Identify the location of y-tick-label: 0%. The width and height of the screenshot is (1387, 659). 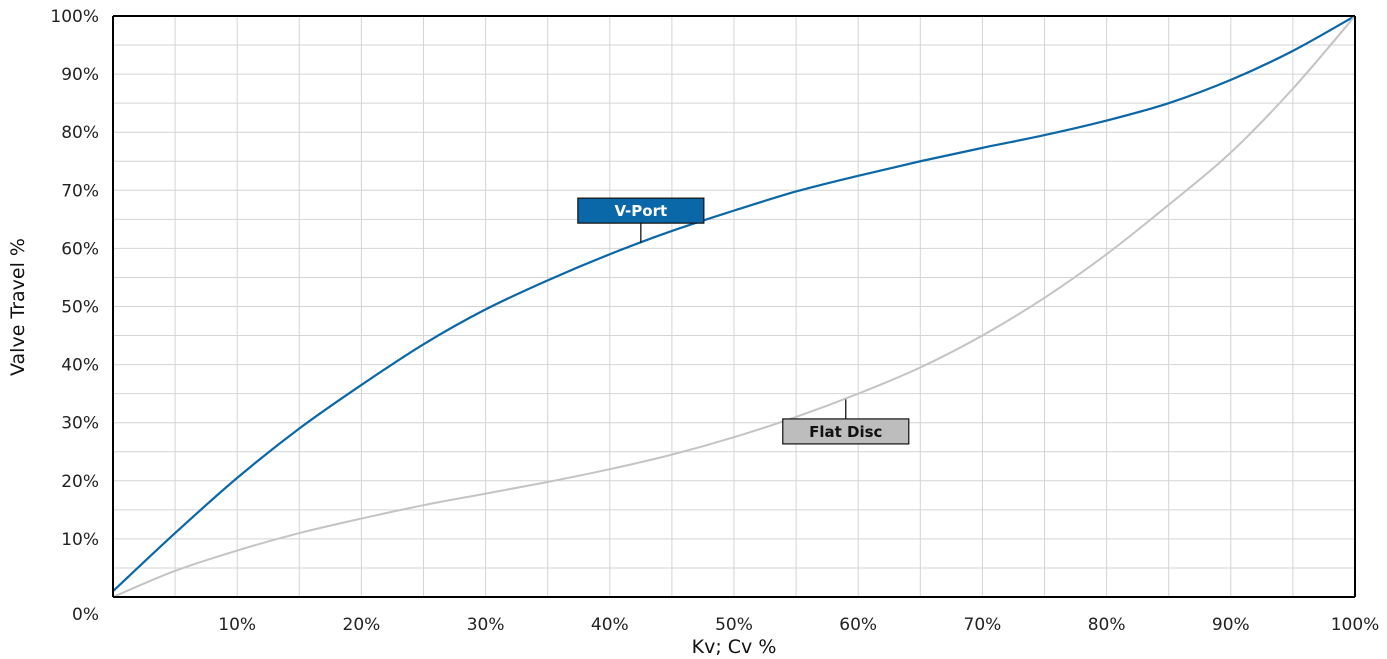
(85, 615).